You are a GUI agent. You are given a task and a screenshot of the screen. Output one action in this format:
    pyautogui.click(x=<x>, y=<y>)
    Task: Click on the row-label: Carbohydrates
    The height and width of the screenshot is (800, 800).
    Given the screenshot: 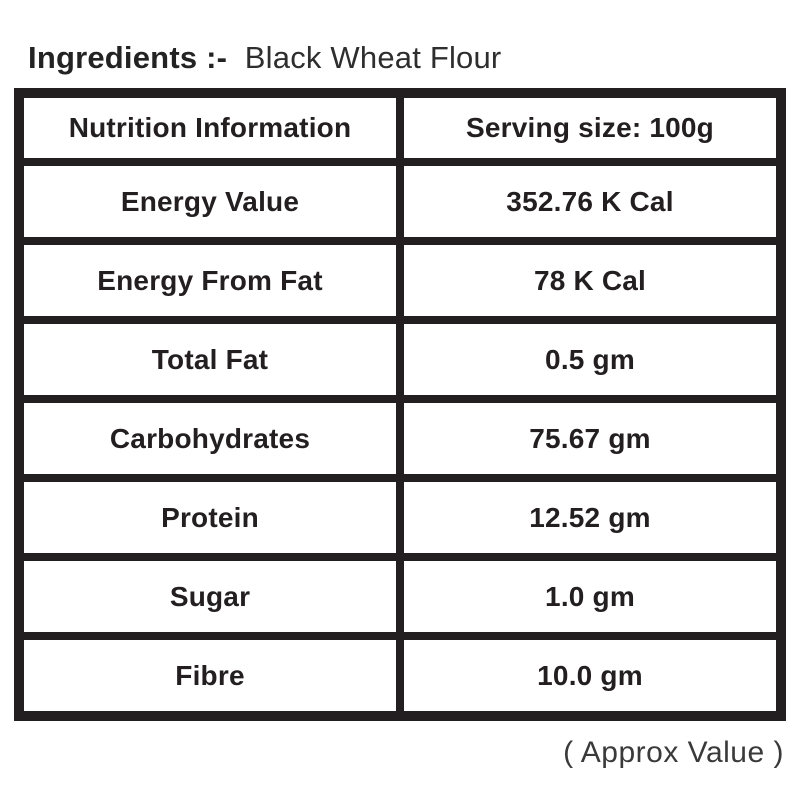 What is the action you would take?
    pyautogui.click(x=210, y=438)
    